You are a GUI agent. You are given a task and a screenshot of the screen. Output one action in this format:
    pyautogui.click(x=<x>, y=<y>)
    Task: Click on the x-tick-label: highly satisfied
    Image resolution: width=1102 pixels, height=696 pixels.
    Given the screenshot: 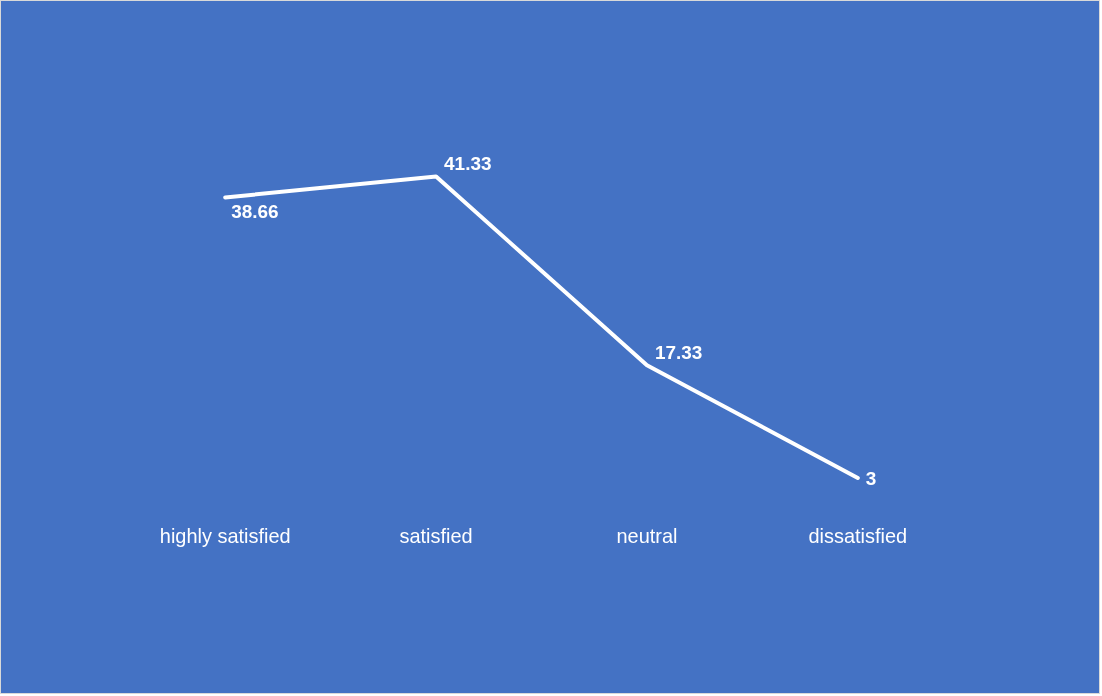 What is the action you would take?
    pyautogui.click(x=225, y=535)
    